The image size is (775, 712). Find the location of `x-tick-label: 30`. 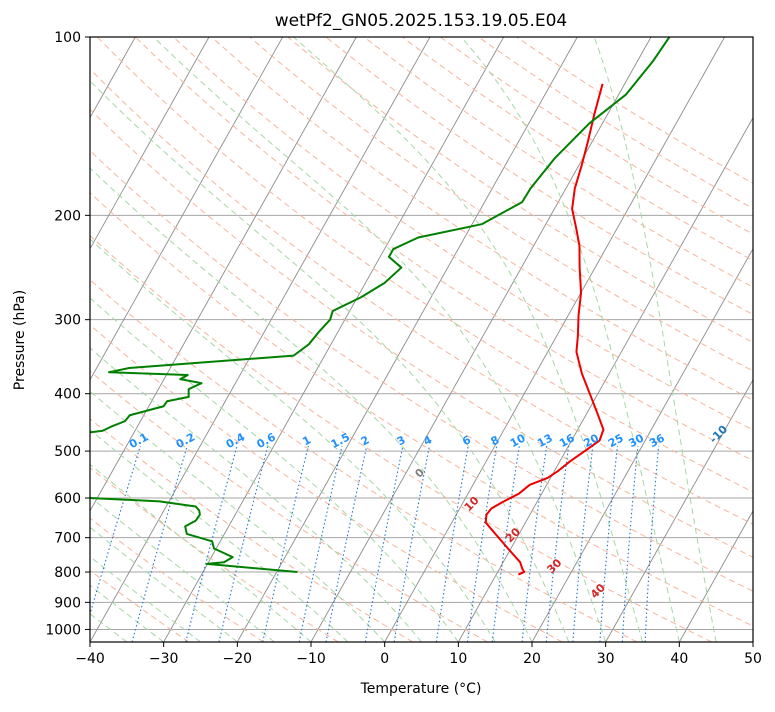

x-tick-label: 30 is located at coordinates (606, 659).